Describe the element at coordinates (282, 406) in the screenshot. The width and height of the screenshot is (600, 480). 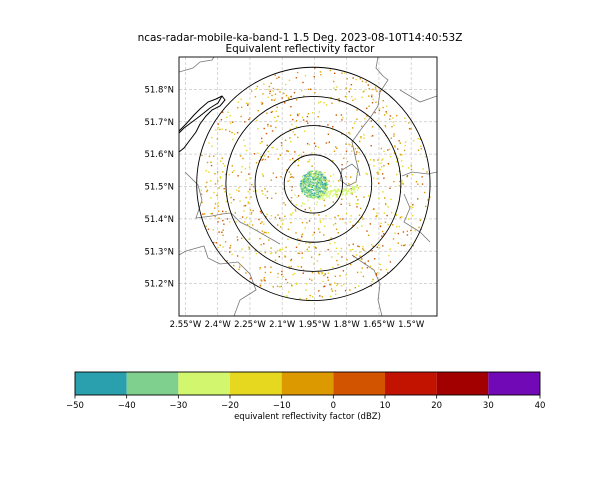
I see `colorbar-tick-label: −10` at that location.